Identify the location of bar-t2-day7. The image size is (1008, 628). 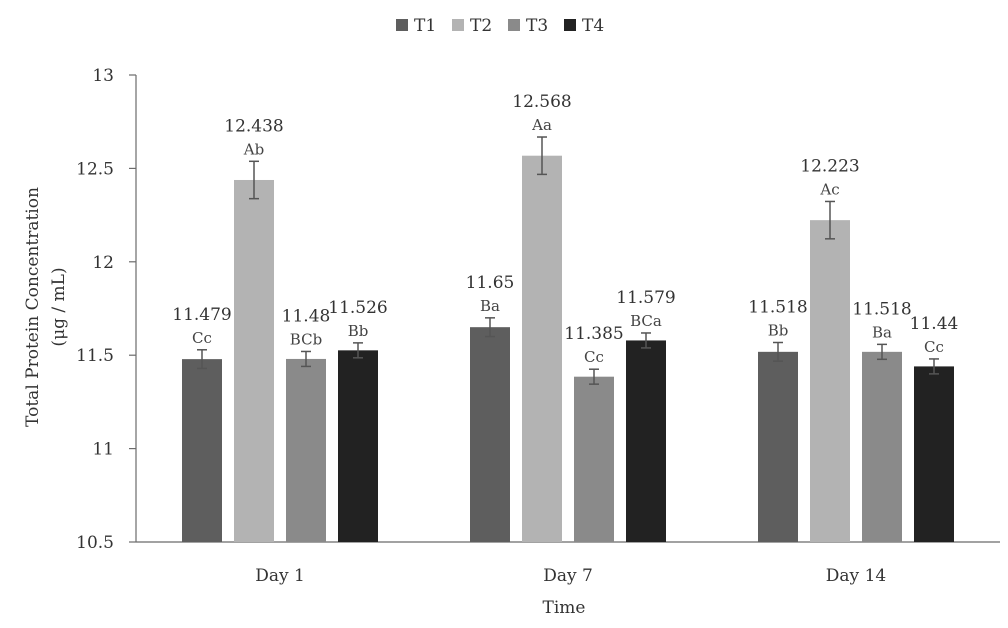
(542, 348).